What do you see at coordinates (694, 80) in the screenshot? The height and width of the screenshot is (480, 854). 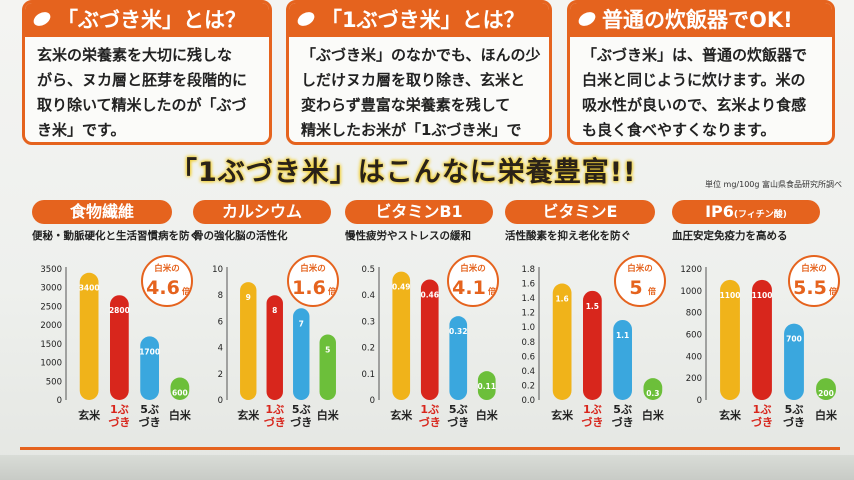 I see `info-line: 白米と同じように炊けます。米の` at bounding box center [694, 80].